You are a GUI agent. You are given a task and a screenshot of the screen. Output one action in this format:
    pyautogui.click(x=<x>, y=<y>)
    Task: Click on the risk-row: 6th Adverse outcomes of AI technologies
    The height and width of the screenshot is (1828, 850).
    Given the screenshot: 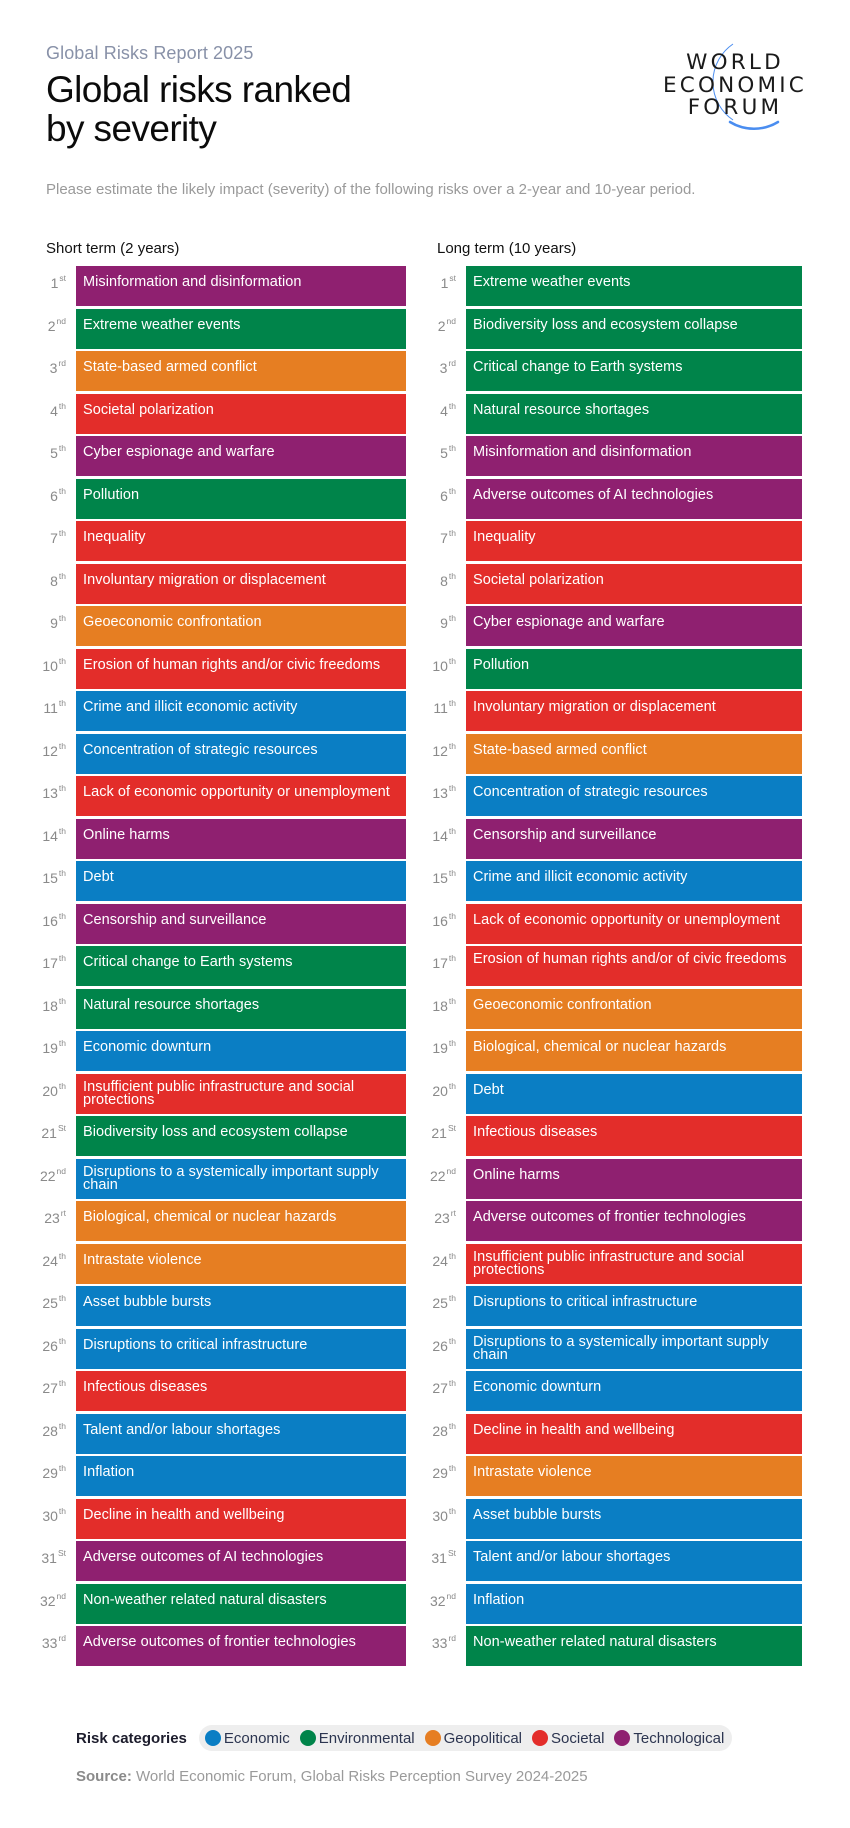 What is the action you would take?
    pyautogui.click(x=611, y=500)
    